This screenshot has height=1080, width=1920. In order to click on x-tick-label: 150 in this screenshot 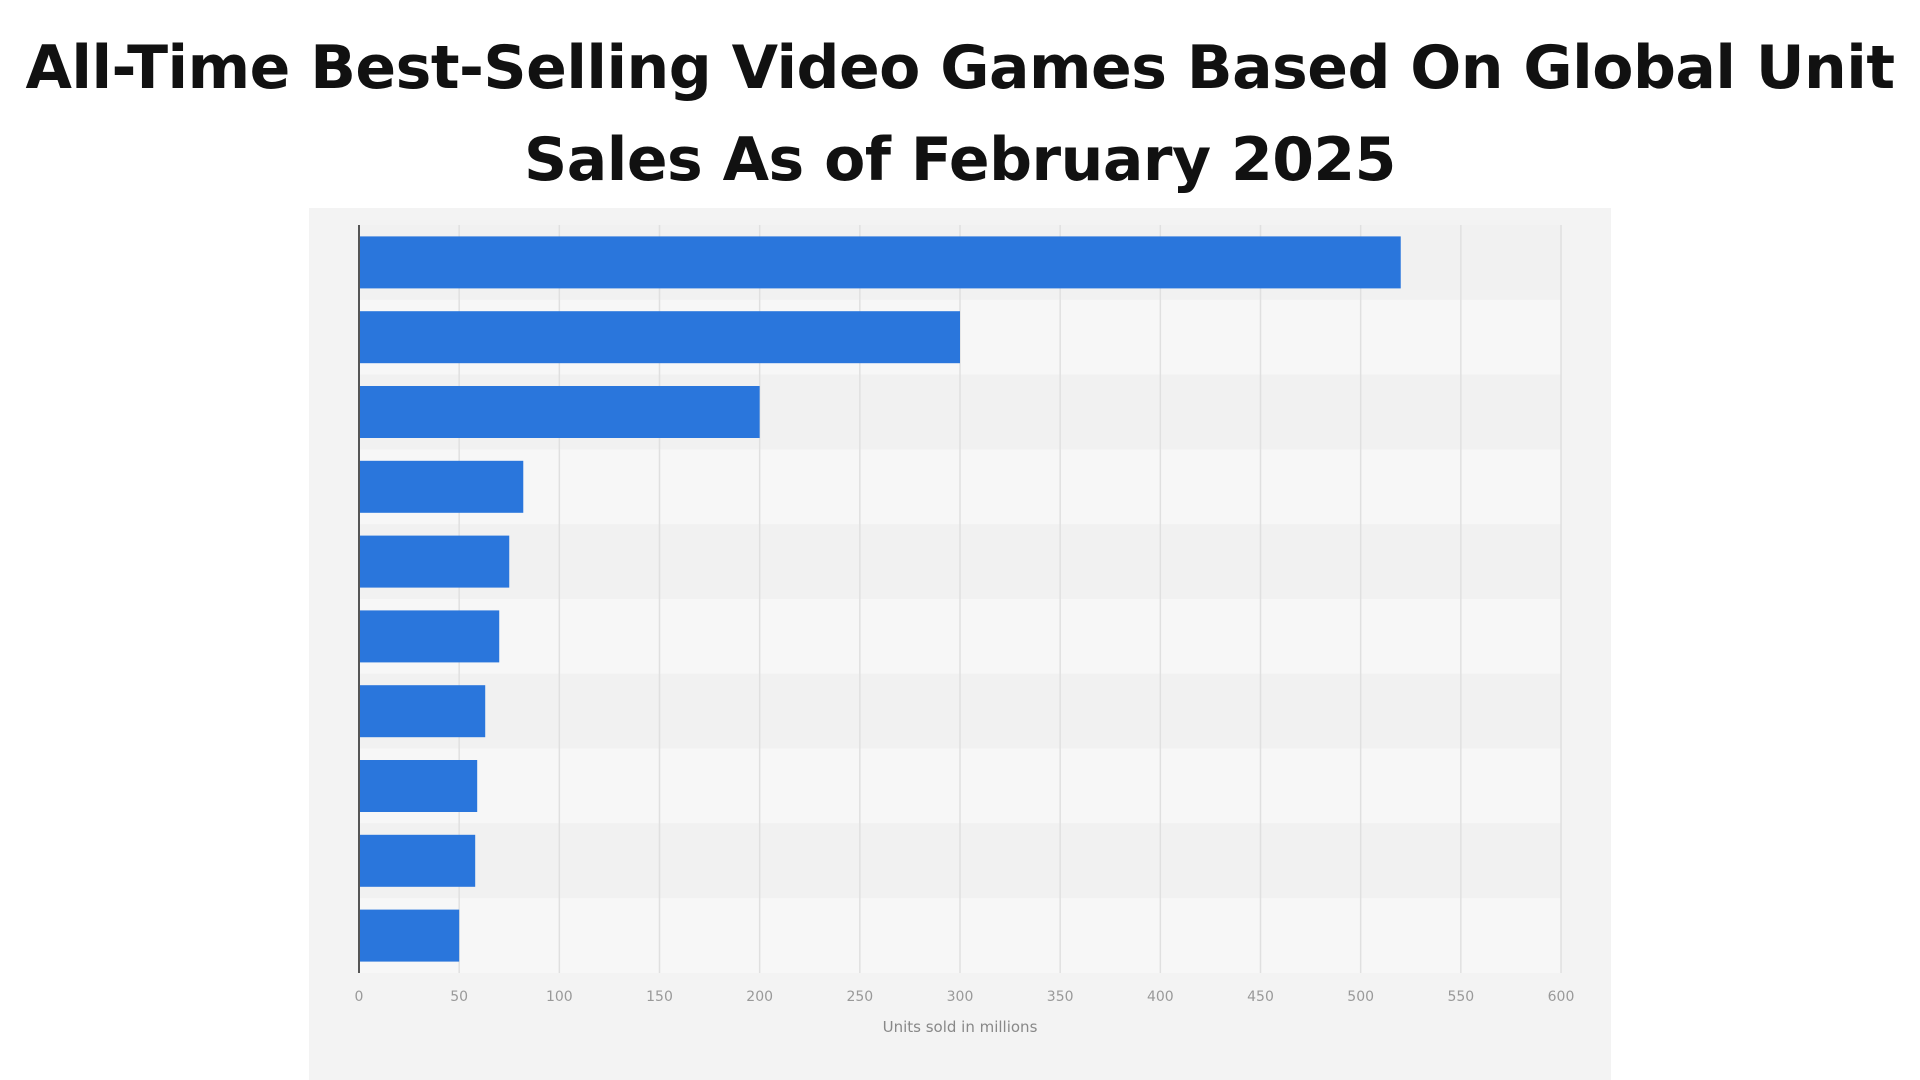, I will do `click(659, 997)`.